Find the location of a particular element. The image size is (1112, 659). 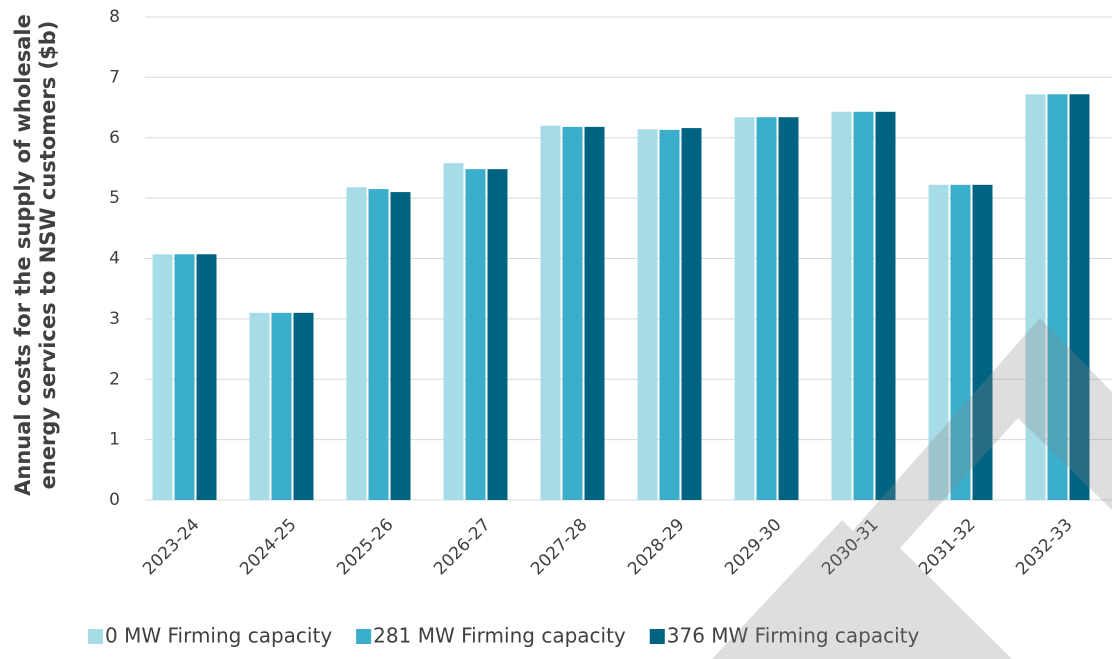

x-tick-label: 2029-30 is located at coordinates (753, 547).